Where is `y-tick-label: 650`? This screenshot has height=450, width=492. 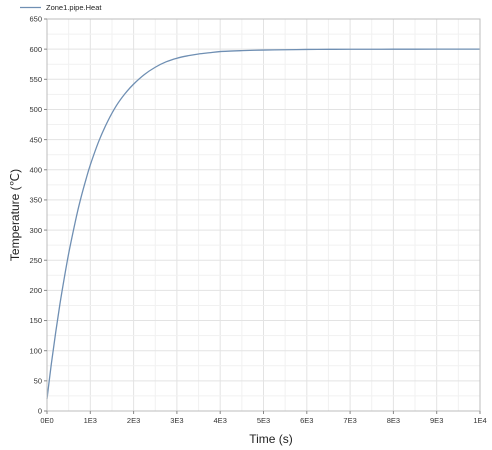
y-tick-label: 650 is located at coordinates (35, 19).